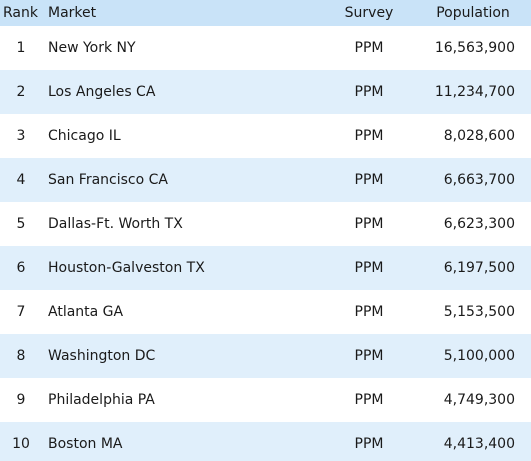  Describe the element at coordinates (21, 224) in the screenshot. I see `rank-cell: 5` at that location.